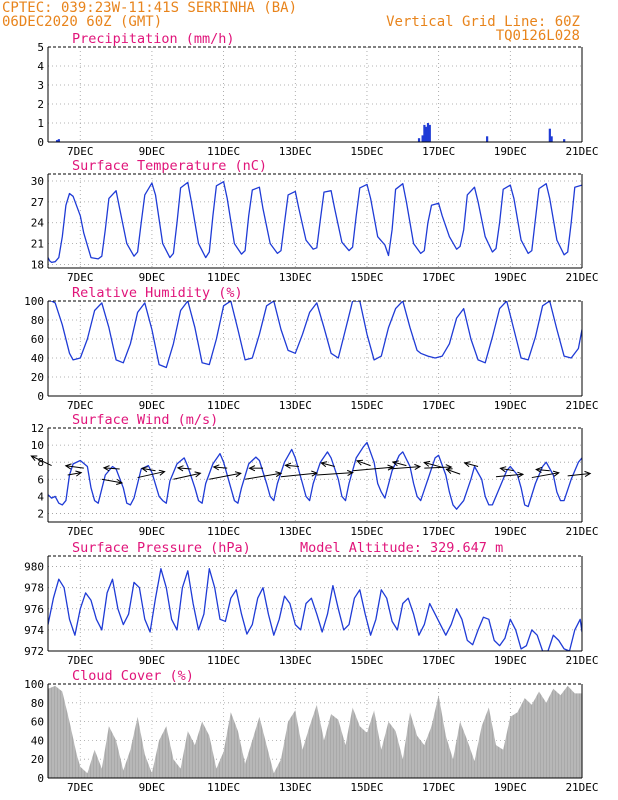  What do you see at coordinates (40, 123) in the screenshot?
I see `precip-ytick-label: 1` at bounding box center [40, 123].